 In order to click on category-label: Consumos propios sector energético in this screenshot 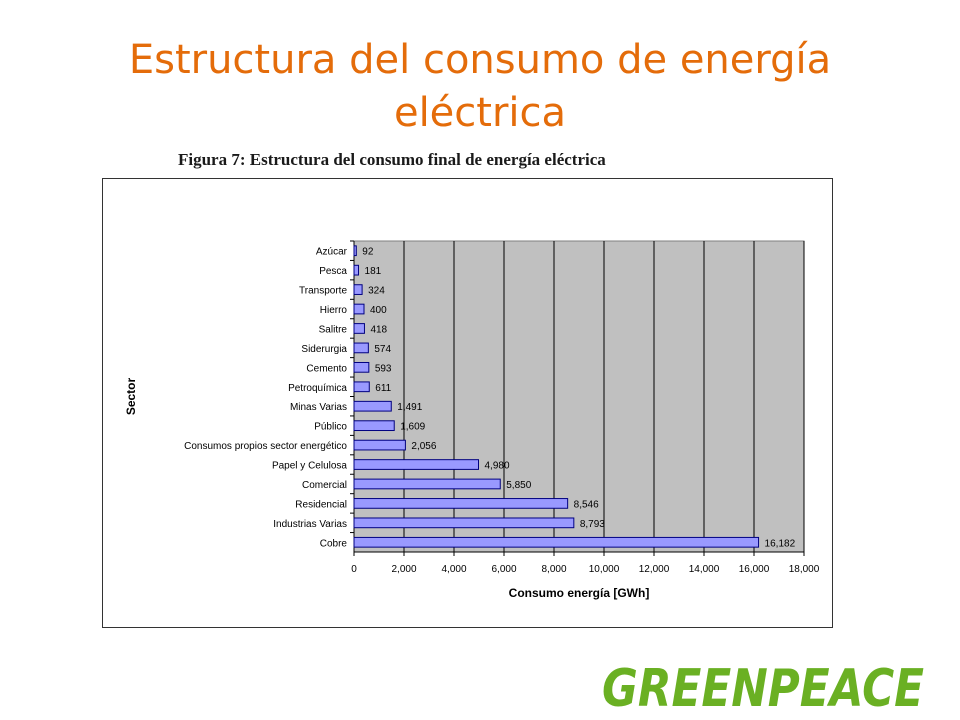, I will do `click(265, 446)`.